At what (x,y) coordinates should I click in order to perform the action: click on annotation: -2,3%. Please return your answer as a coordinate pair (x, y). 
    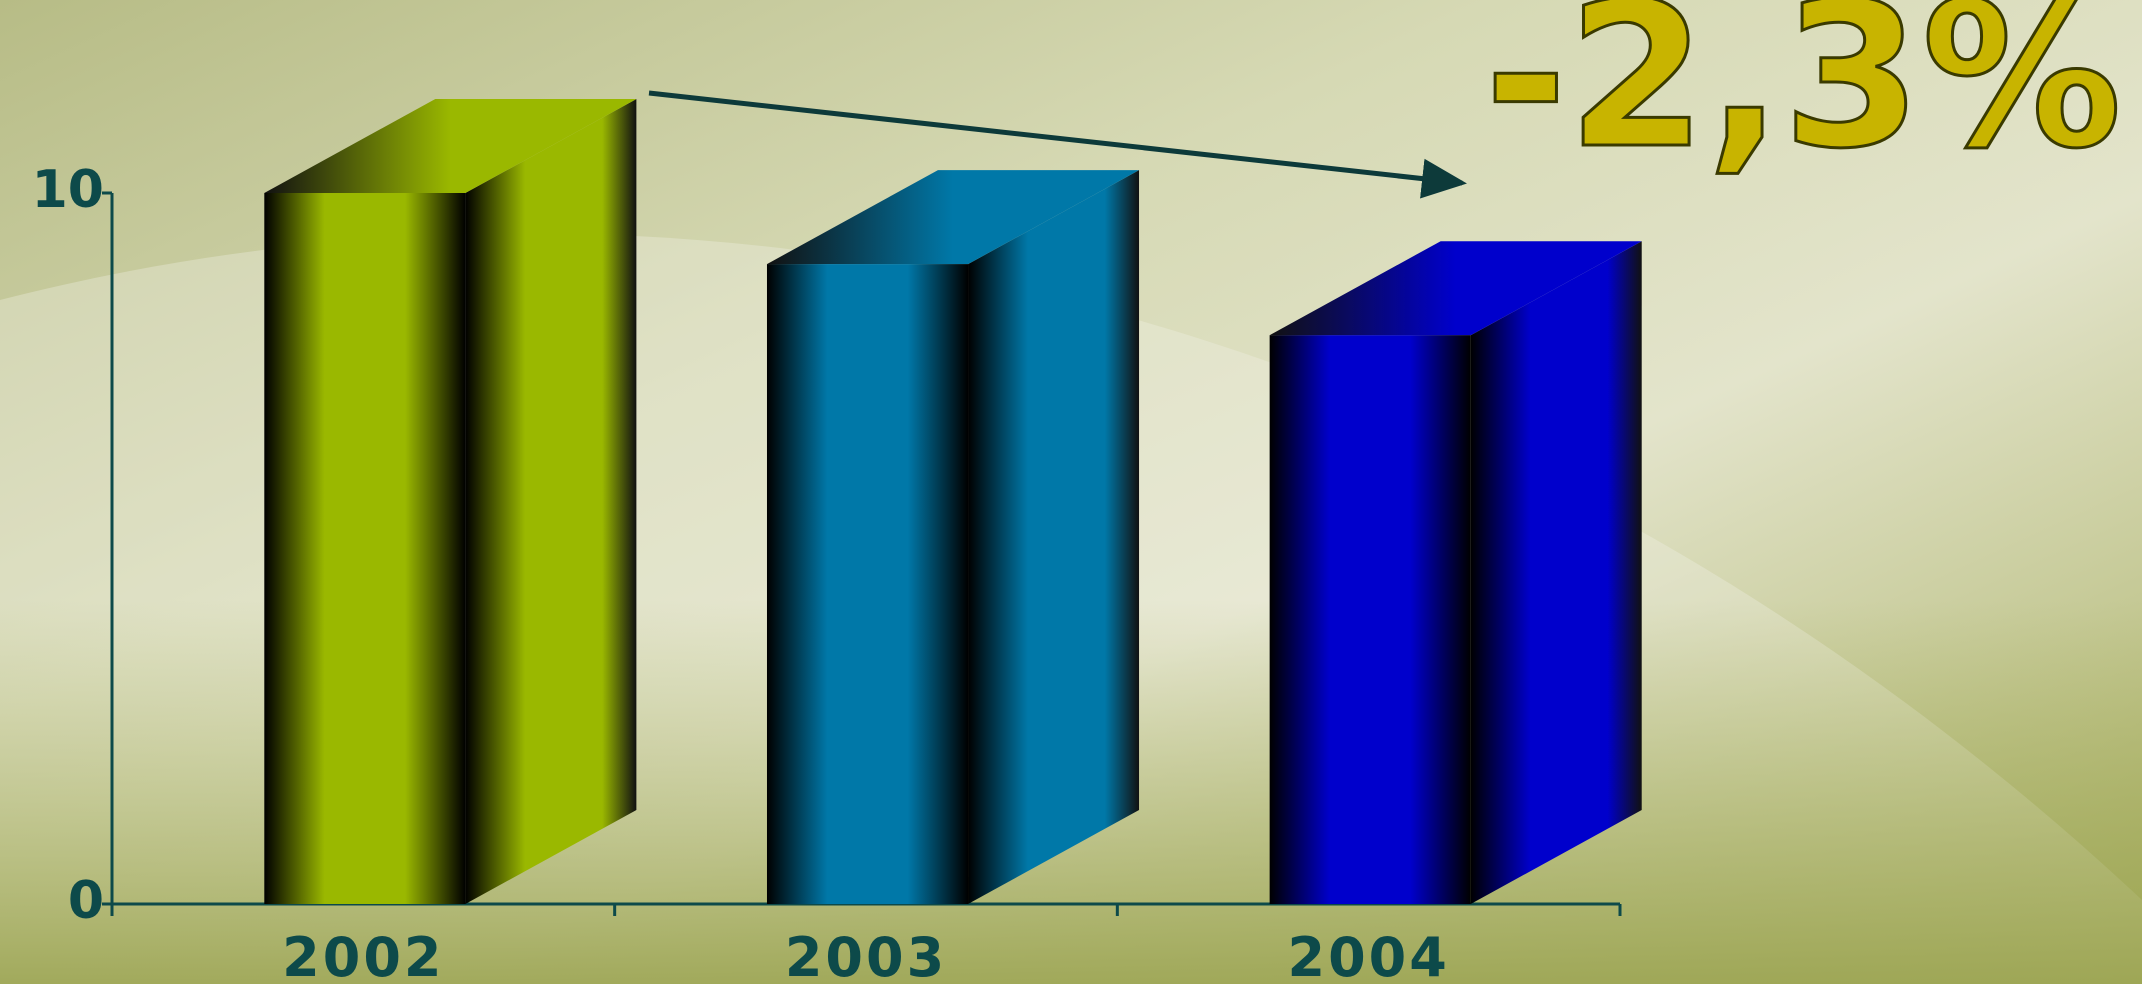
    Looking at the image, I should click on (1803, 96).